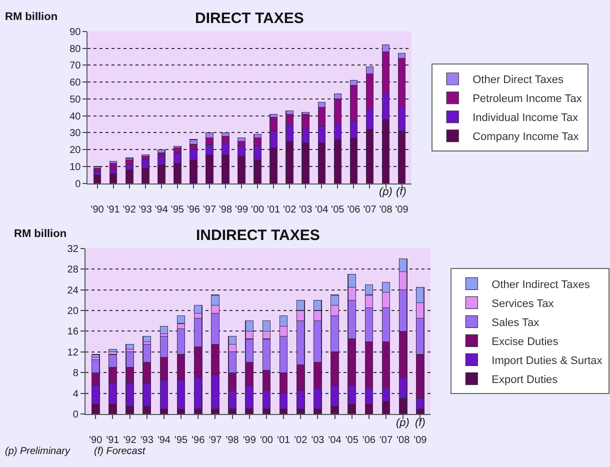 This screenshot has width=610, height=467. Describe the element at coordinates (76, 66) in the screenshot. I see `y-tick-label: 70` at that location.